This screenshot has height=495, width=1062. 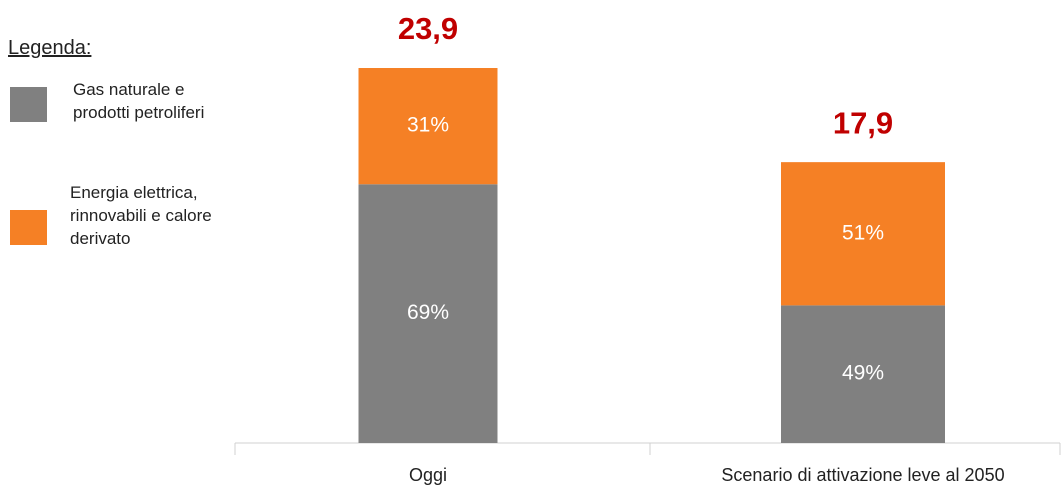 What do you see at coordinates (428, 475) in the screenshot?
I see `x-tick-label: Oggi` at bounding box center [428, 475].